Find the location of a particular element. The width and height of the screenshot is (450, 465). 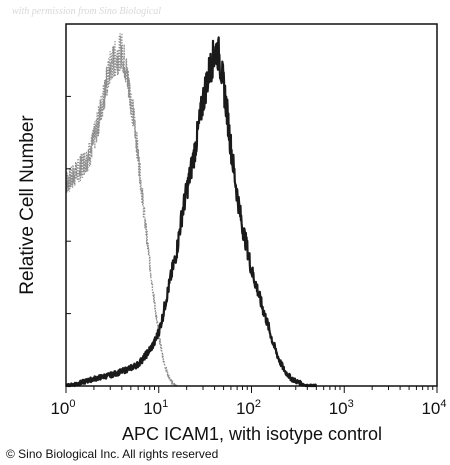

x-tick-label: 10⁴ is located at coordinates (433, 408).